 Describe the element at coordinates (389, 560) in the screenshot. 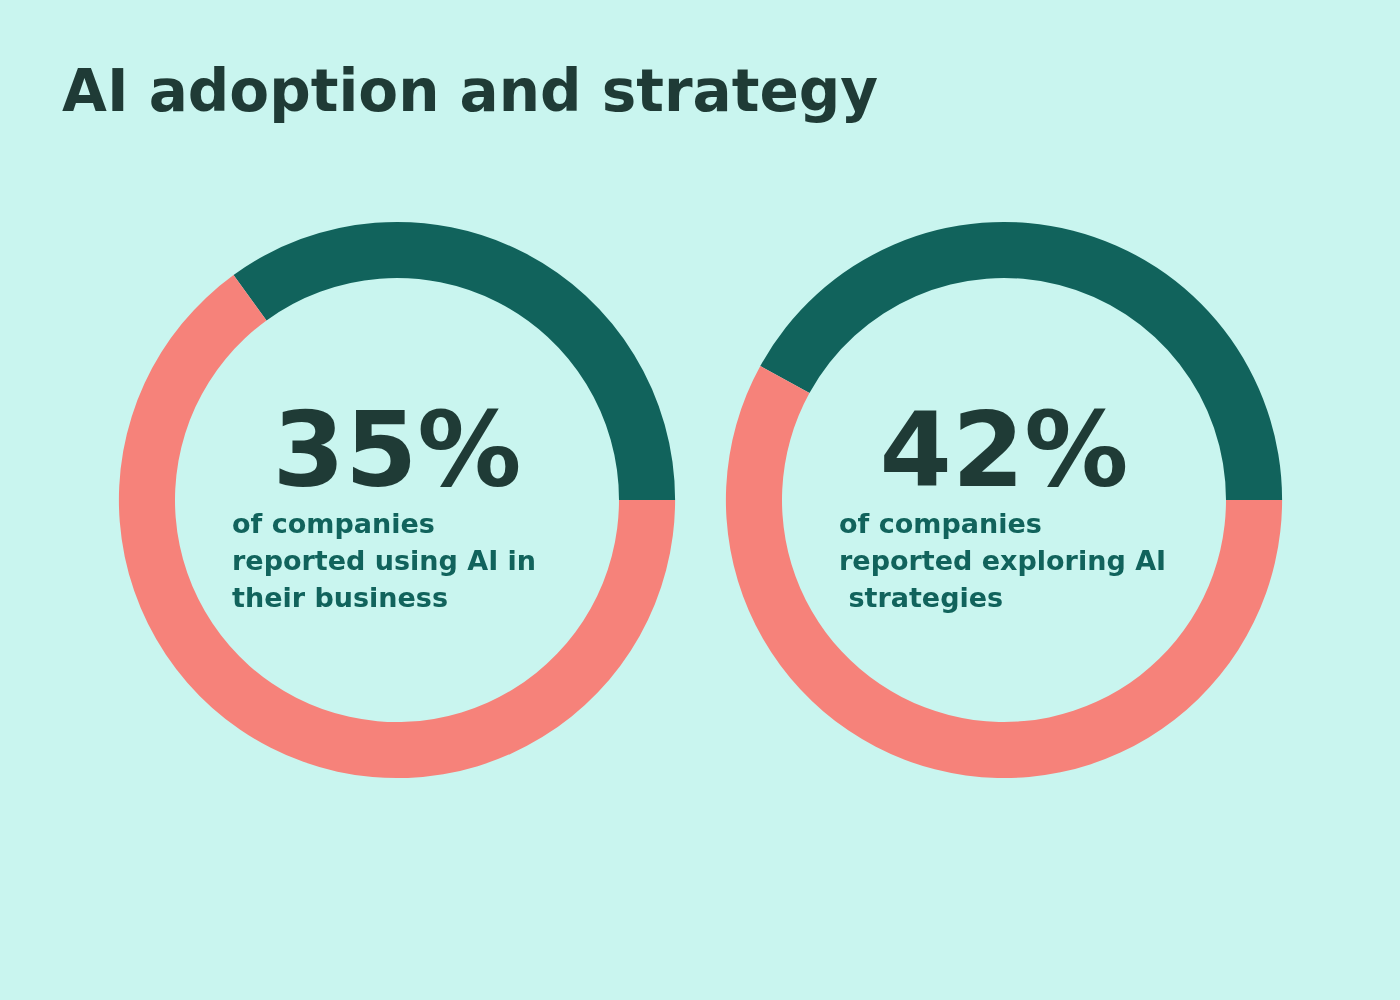

I see `text: of companies reported using AI in their business` at that location.